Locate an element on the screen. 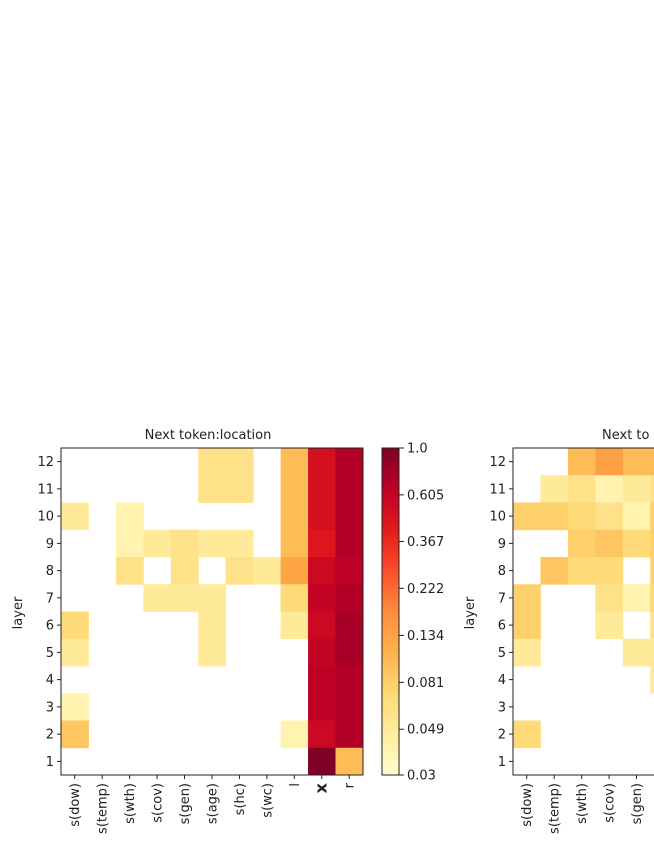  y-tick-label: 11 is located at coordinates (497, 489).